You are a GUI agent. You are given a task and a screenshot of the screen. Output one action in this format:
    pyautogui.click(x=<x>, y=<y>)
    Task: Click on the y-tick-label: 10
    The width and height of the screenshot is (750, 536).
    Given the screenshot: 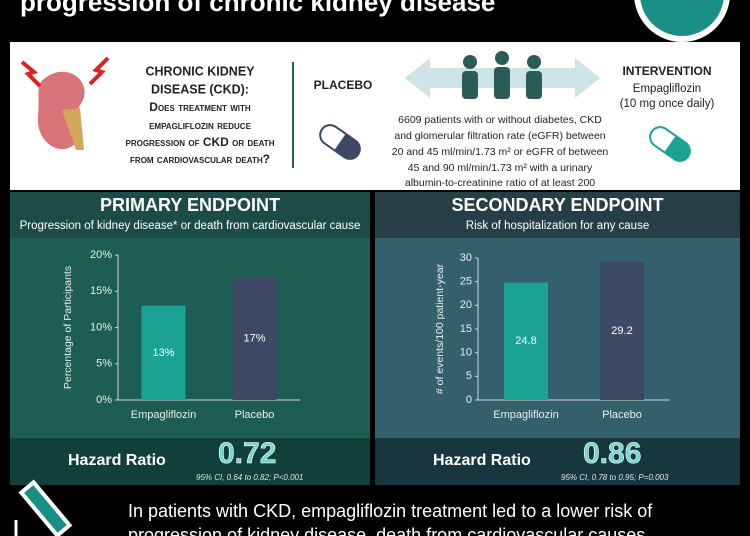 What is the action you would take?
    pyautogui.click(x=466, y=353)
    